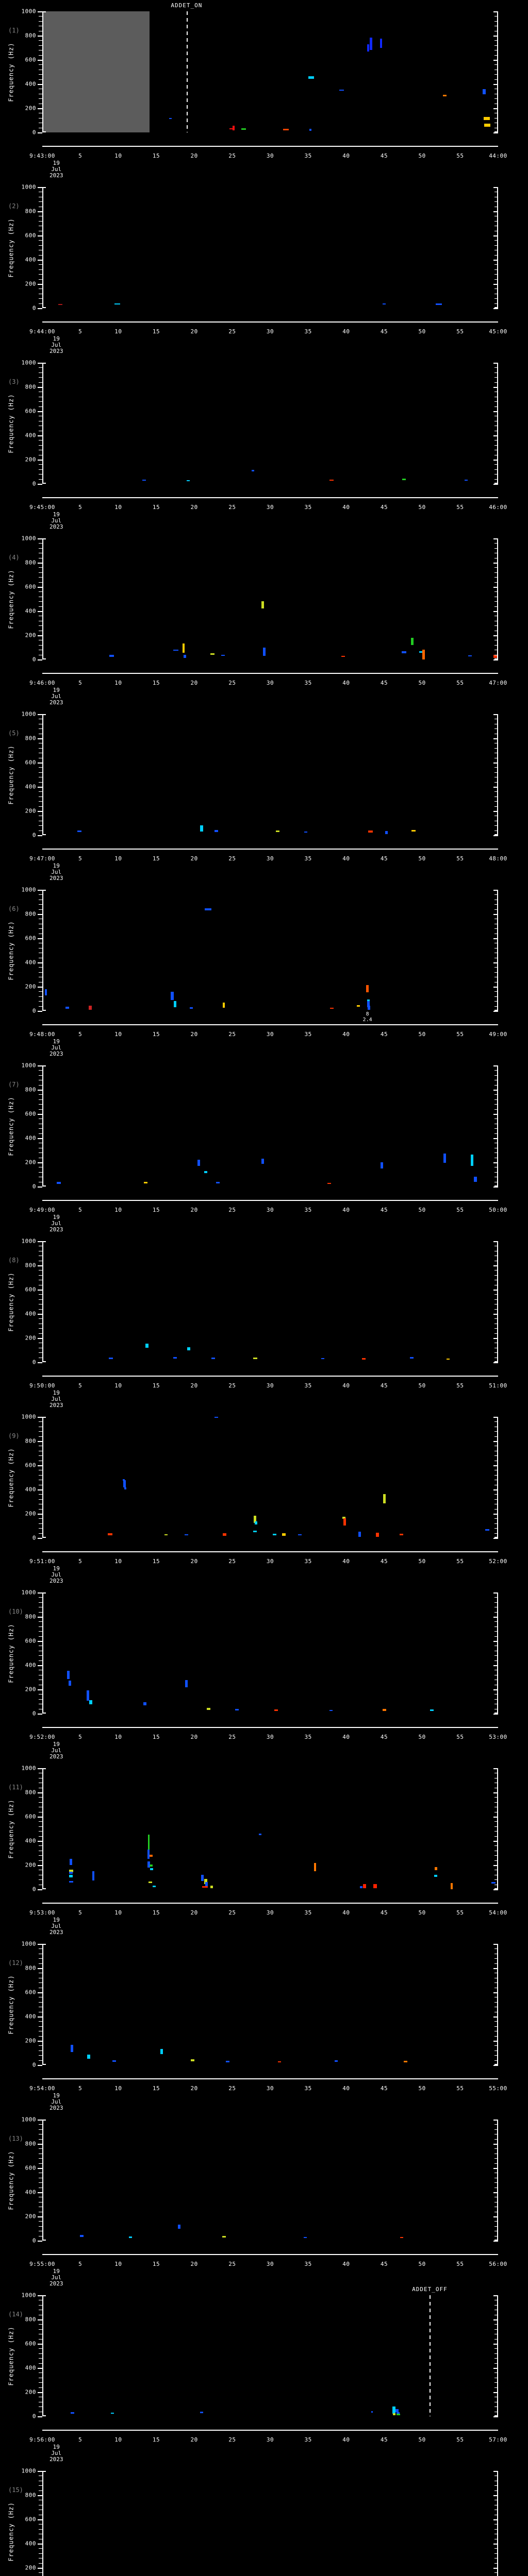 Image resolution: width=528 pixels, height=2576 pixels. I want to click on x-axis-tick-label: 20, so click(194, 683).